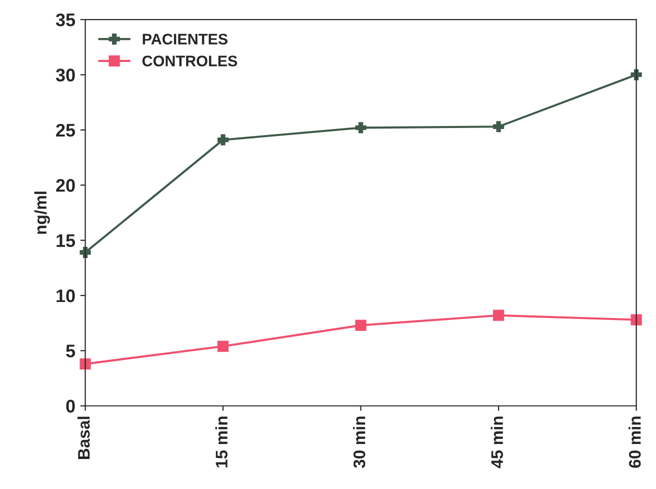  Describe the element at coordinates (359, 442) in the screenshot. I see `x-tick-label: 30 min` at that location.